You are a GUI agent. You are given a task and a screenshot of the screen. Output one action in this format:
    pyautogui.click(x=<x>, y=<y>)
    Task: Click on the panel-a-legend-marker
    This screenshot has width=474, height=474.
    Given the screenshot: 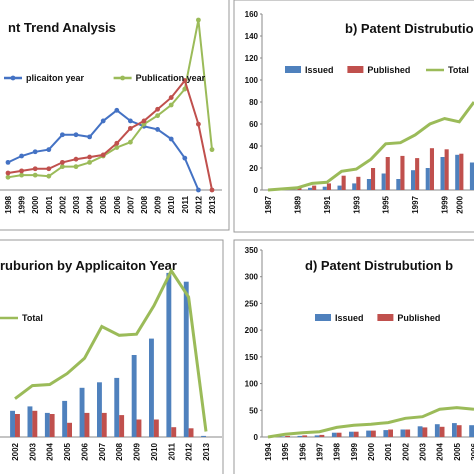 What is the action you would take?
    pyautogui.click(x=13, y=78)
    